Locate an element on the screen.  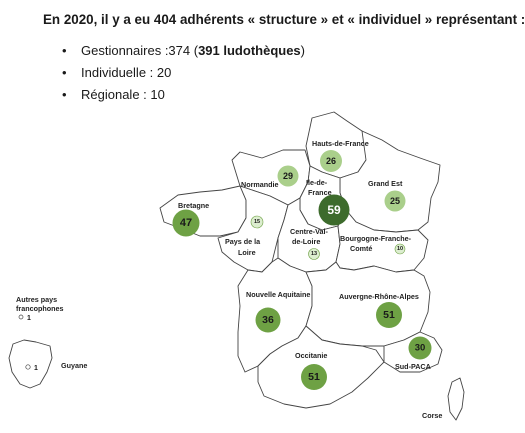
count-auvergne-rhone-alpes: 51 is located at coordinates (389, 315).